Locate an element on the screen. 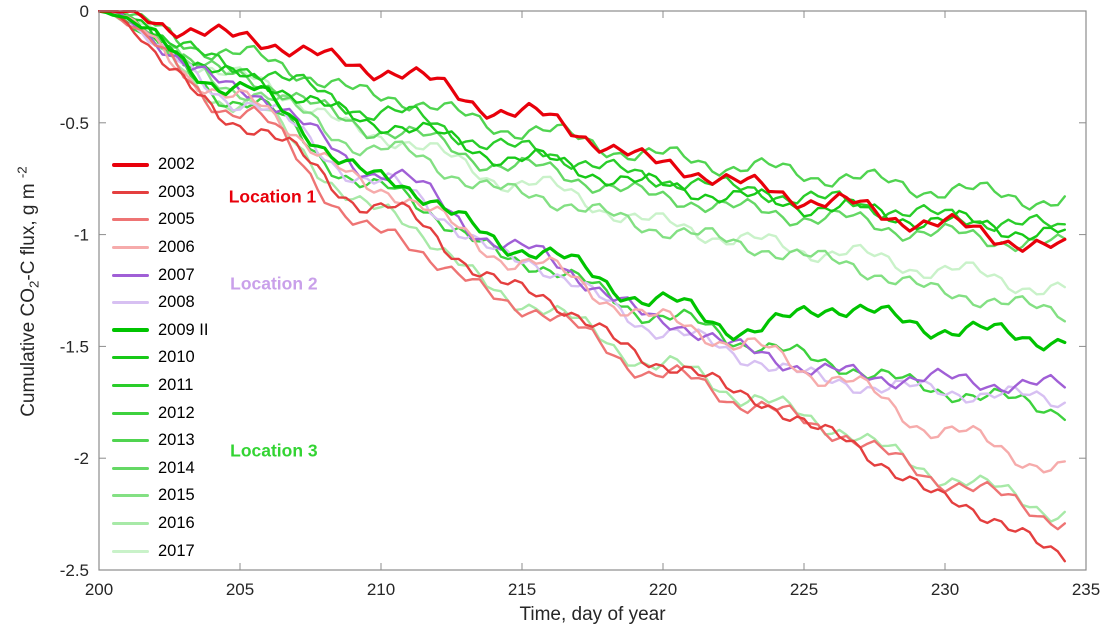 This screenshot has height=638, width=1100. y-axis-tick-label: 0 is located at coordinates (84, 11).